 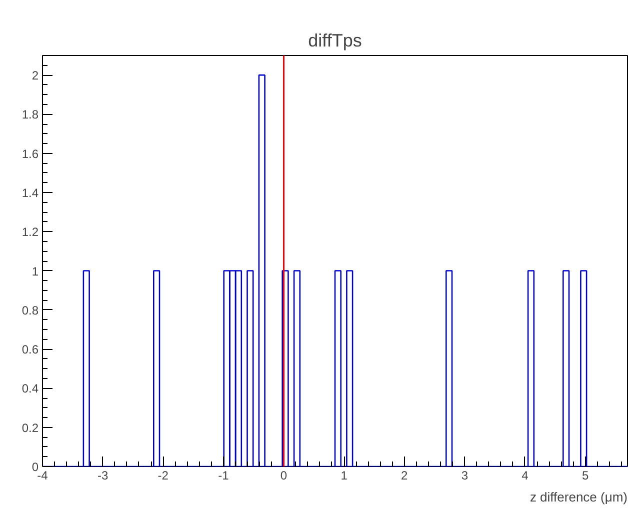 I want to click on y-tick-label: 1.8, so click(x=30, y=115).